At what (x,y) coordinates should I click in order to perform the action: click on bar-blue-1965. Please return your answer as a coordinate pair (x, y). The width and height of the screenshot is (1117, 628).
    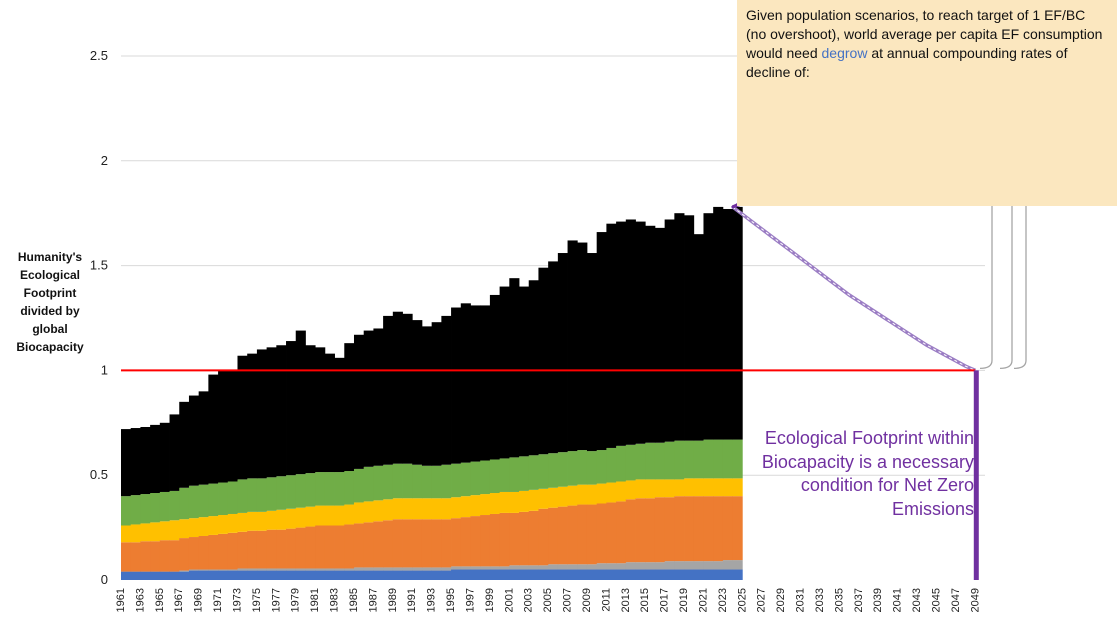
    Looking at the image, I should click on (164, 575).